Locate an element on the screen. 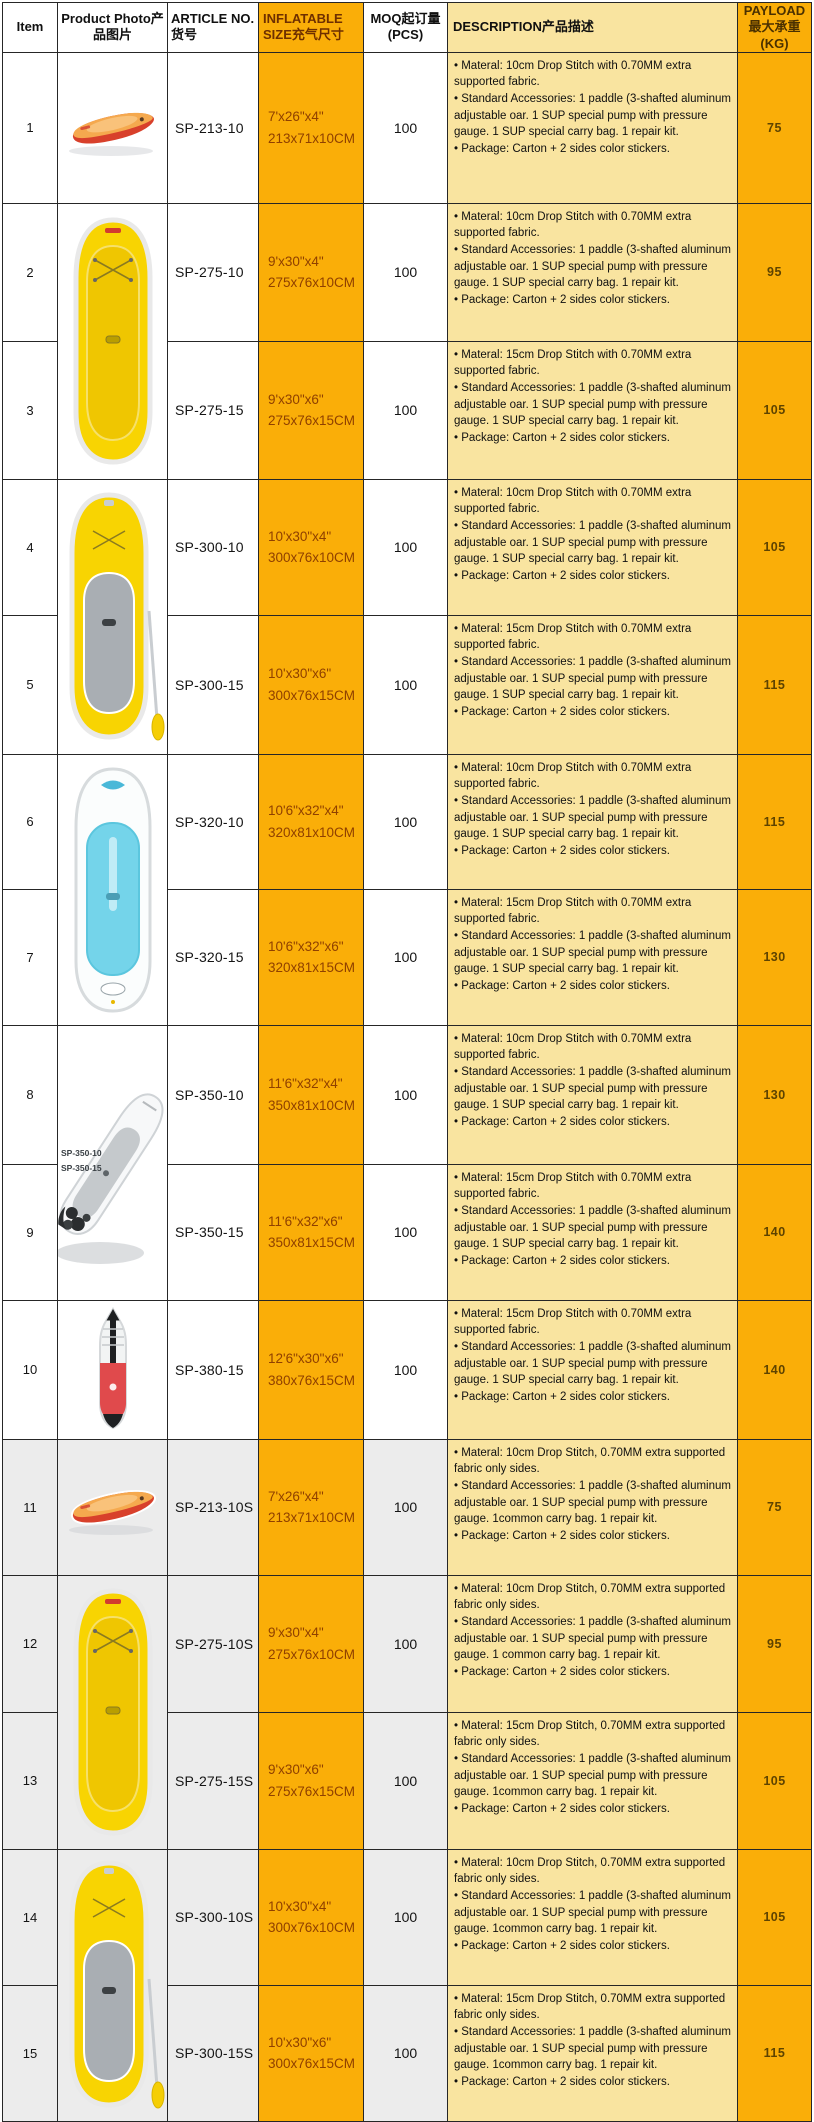 The width and height of the screenshot is (814, 2122). payload-cell: 130 is located at coordinates (774, 1094).